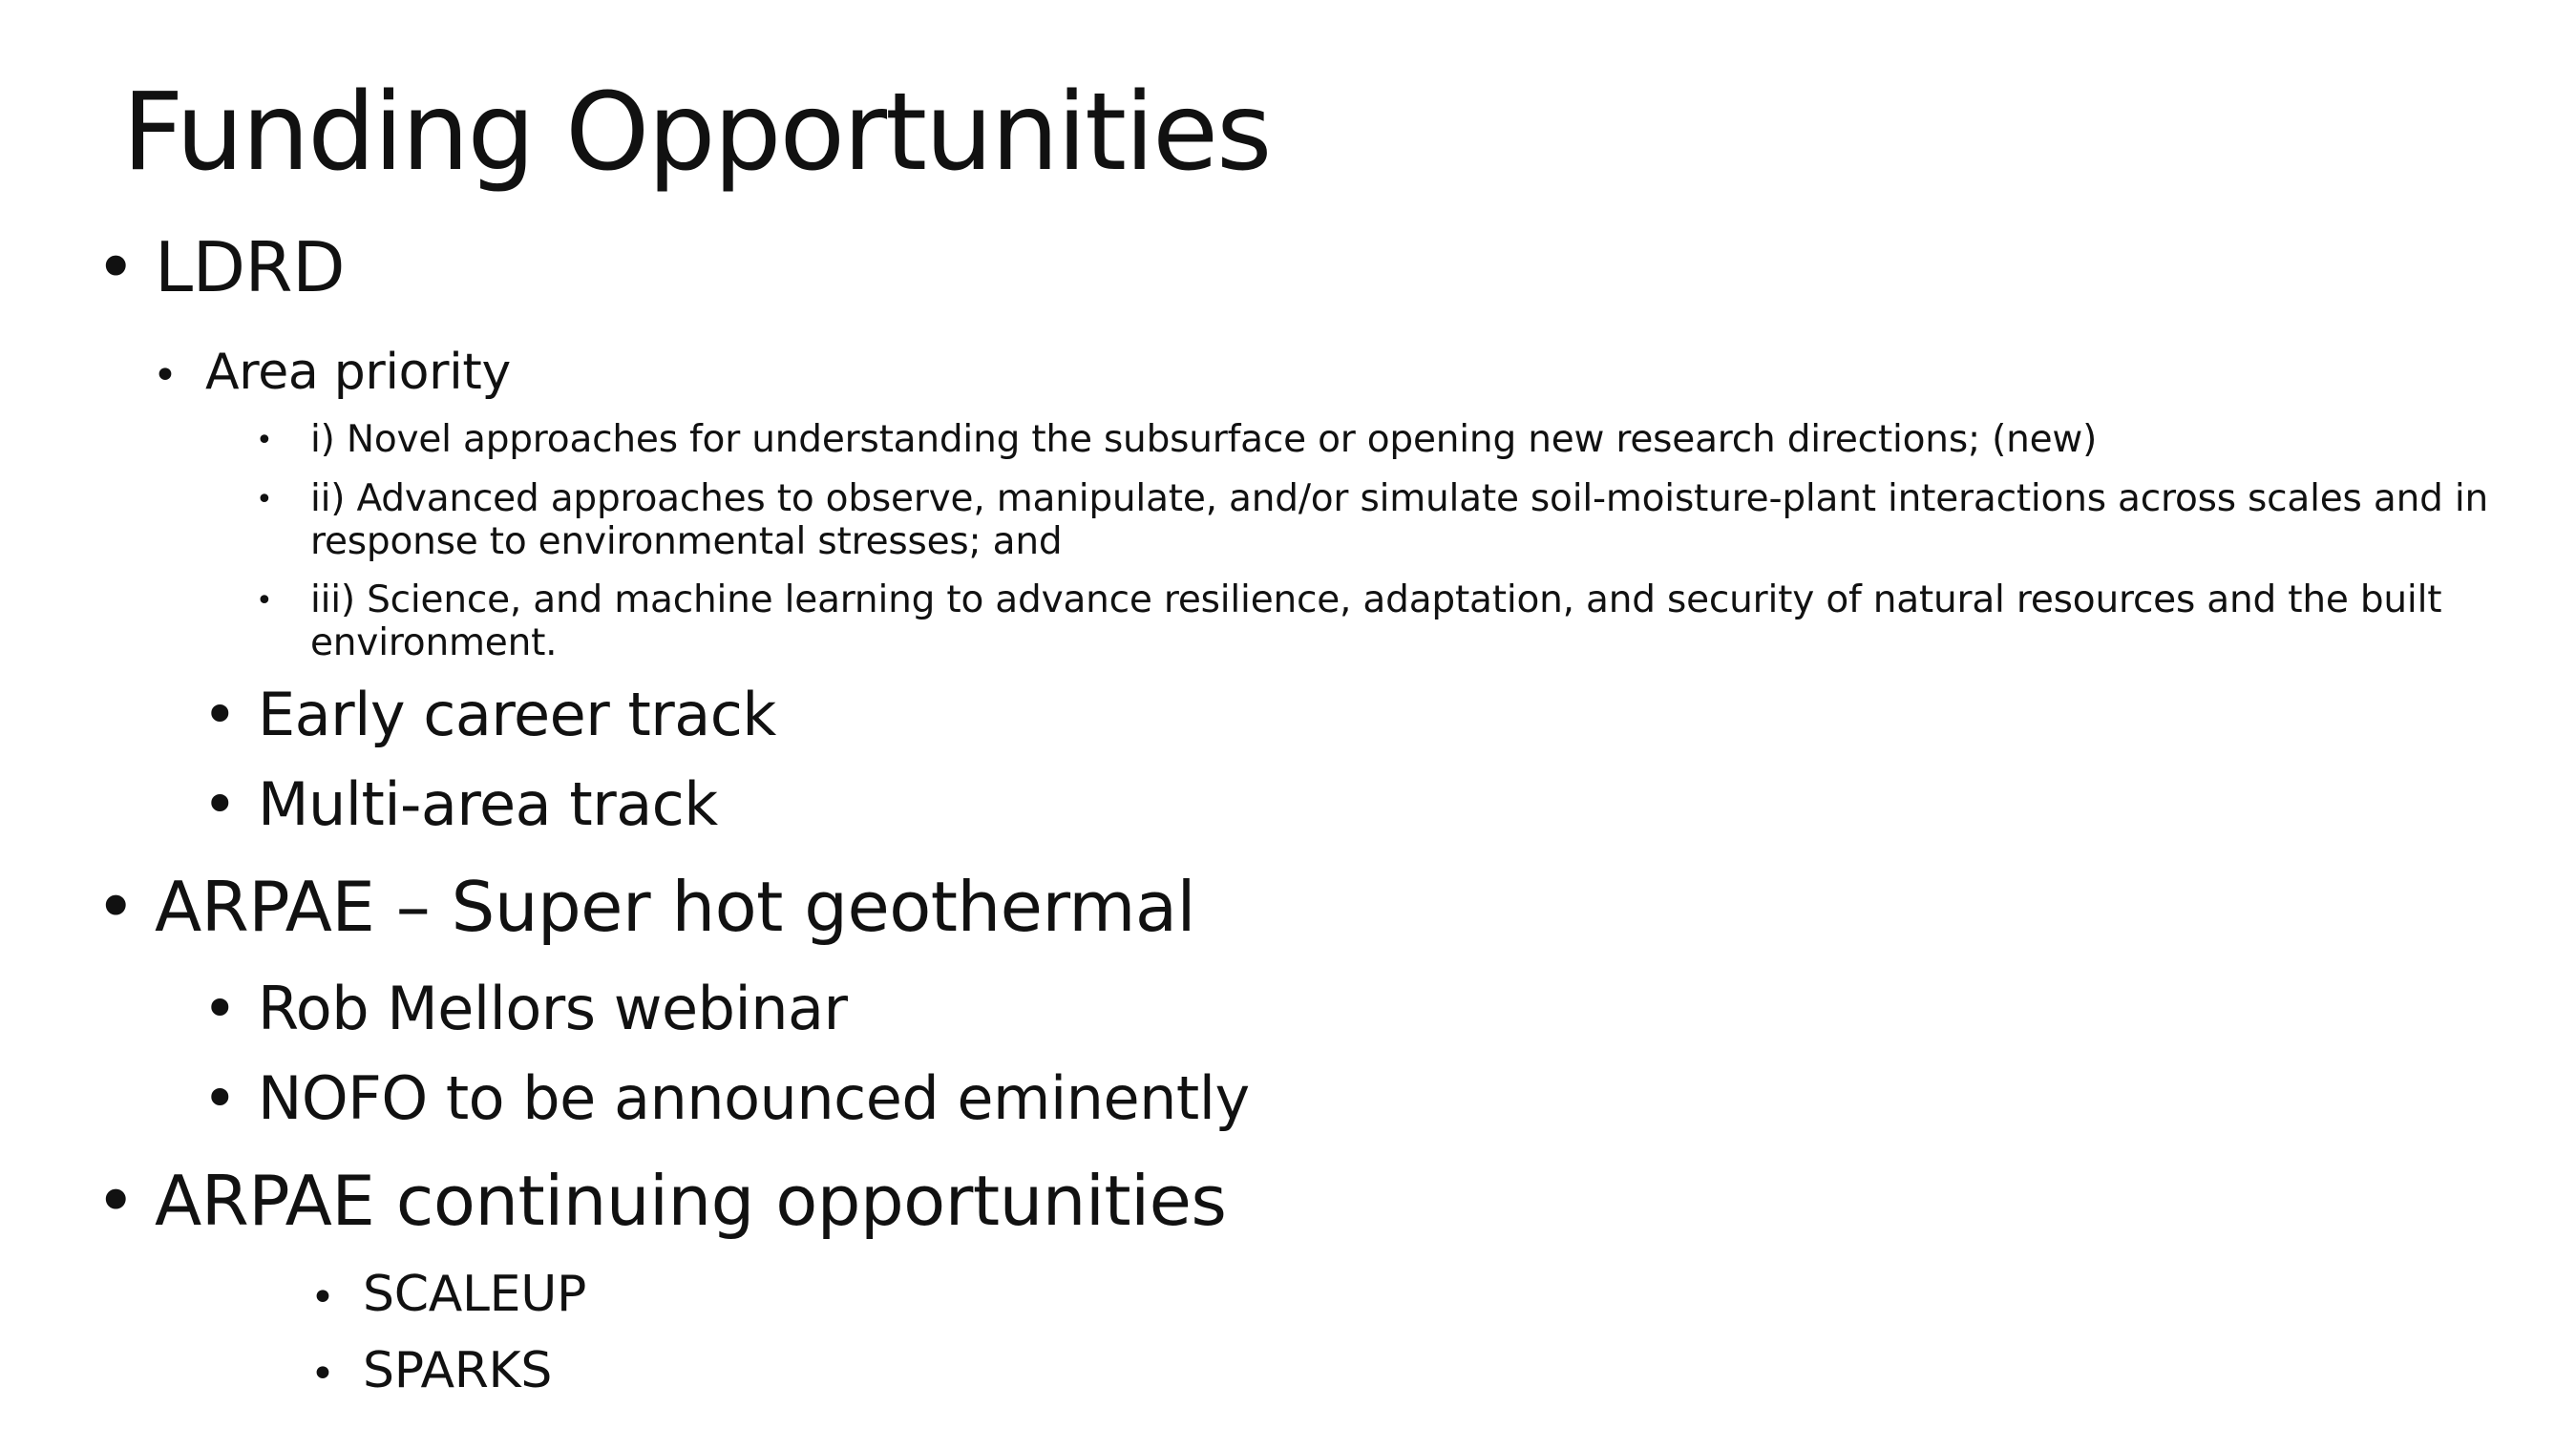  I want to click on item-nofo: NOFO to be announced eminently, so click(754, 1098).